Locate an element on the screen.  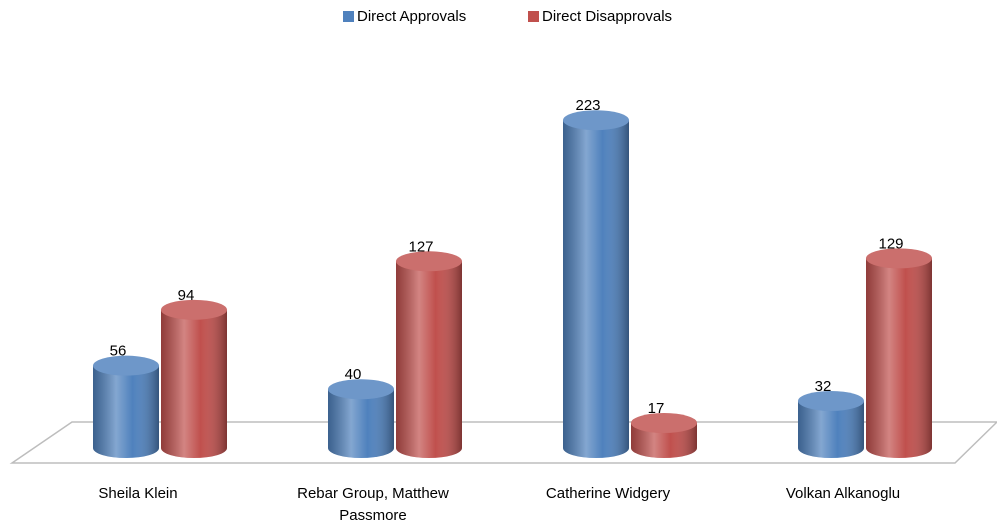
x-tick-label: Catherine Widgery is located at coordinates (608, 493).